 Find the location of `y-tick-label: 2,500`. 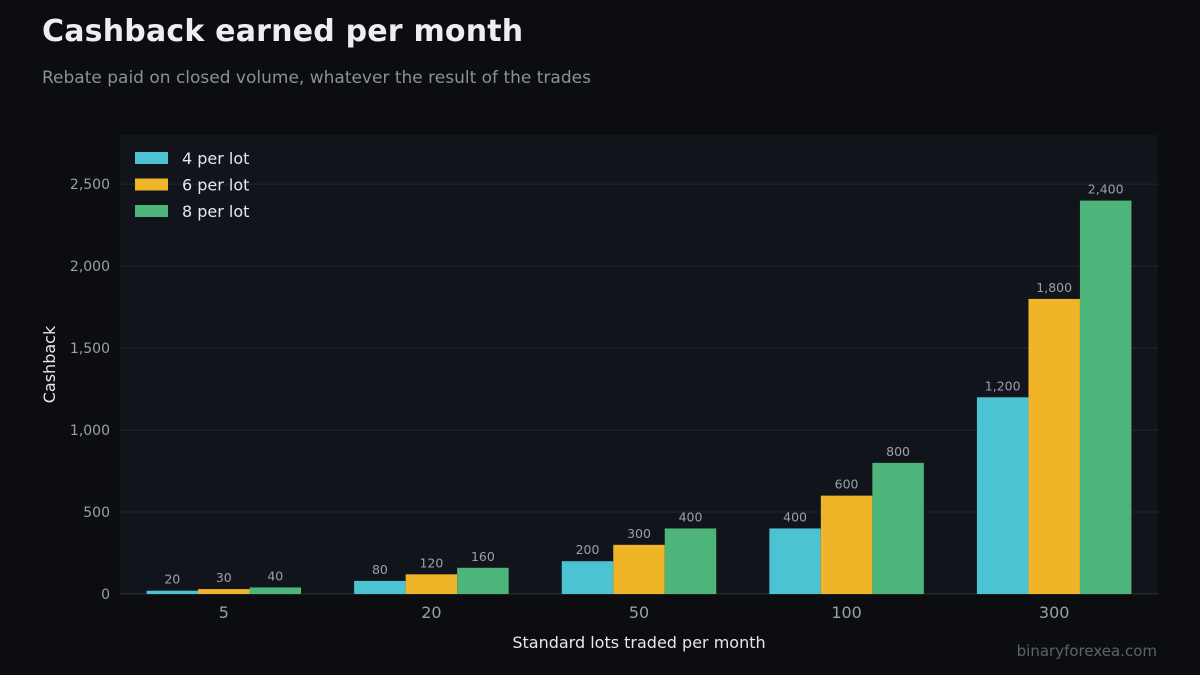

y-tick-label: 2,500 is located at coordinates (90, 185).